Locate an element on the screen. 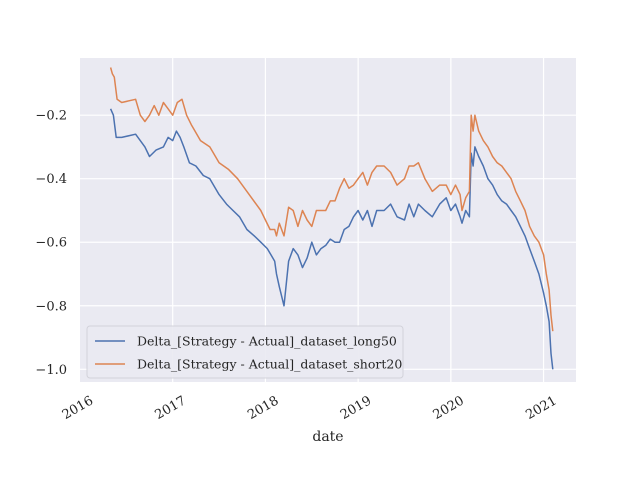 This screenshot has width=640, height=480. x-tick-label-2017: 2017 is located at coordinates (171, 408).